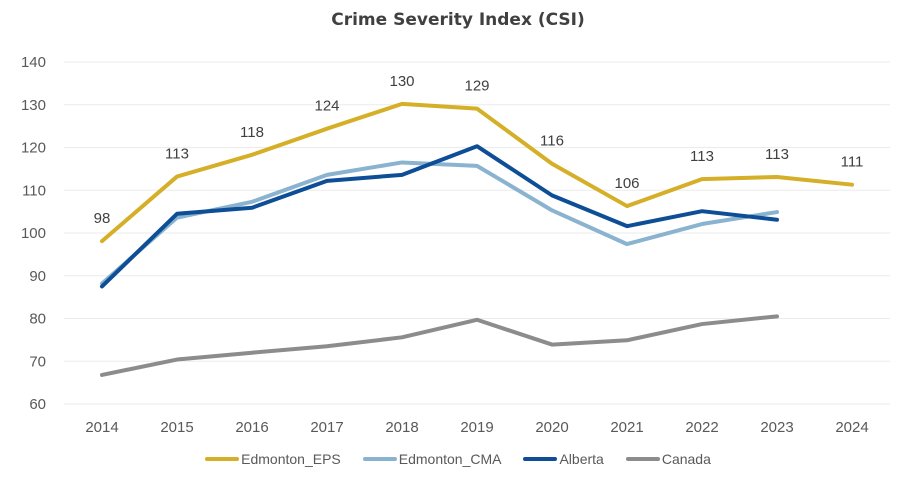 The image size is (916, 491). I want to click on y-axis-ticks: 60 70 80 90 100 110 120 130 140, so click(33, 233).